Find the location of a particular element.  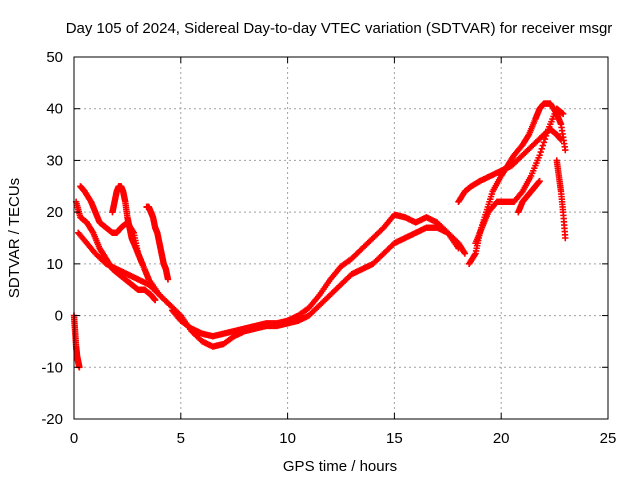

series-late-trace-a is located at coordinates (517, 184).